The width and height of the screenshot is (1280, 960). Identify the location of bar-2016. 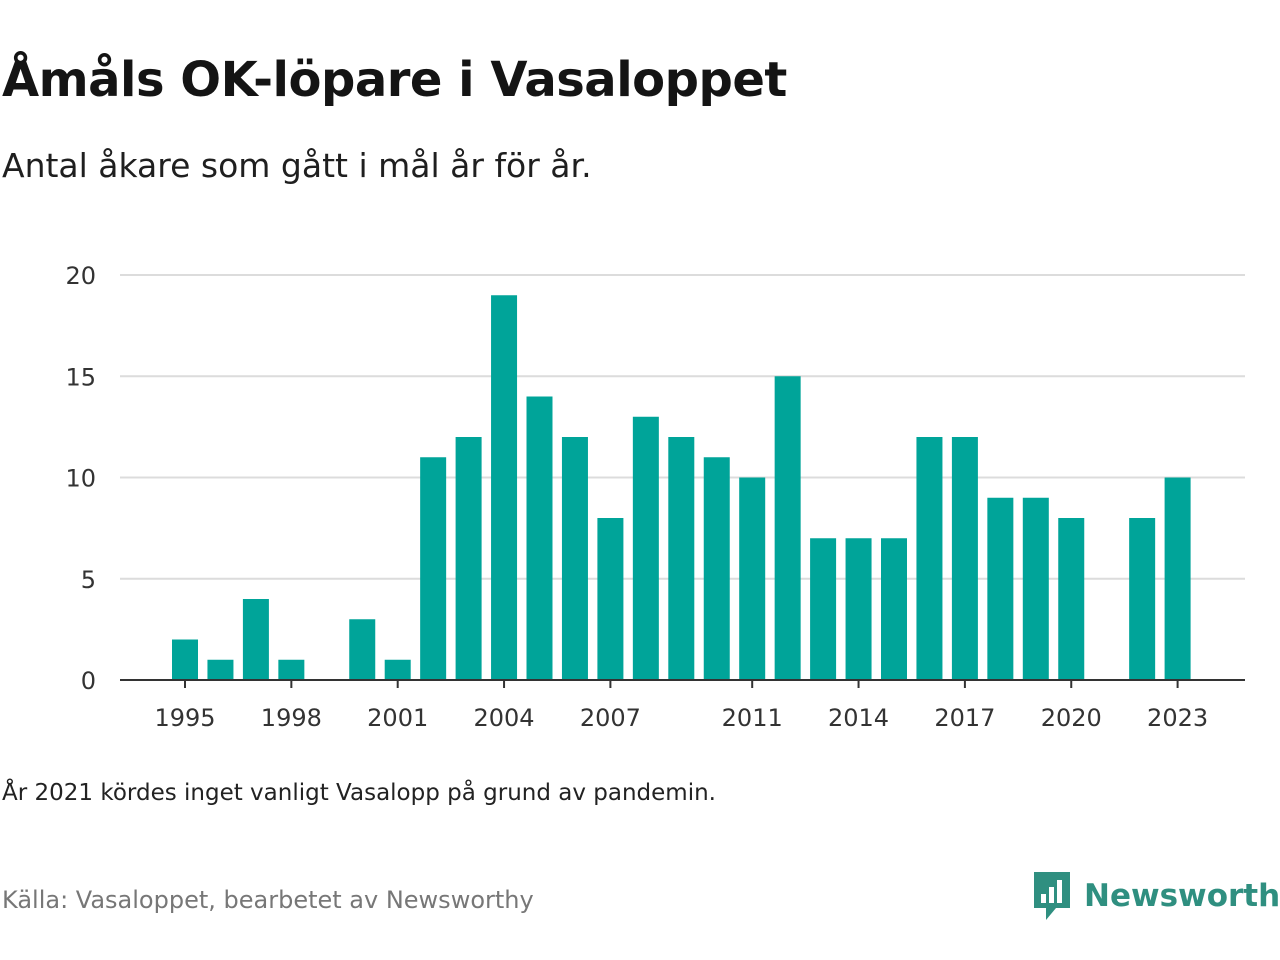
(929, 558).